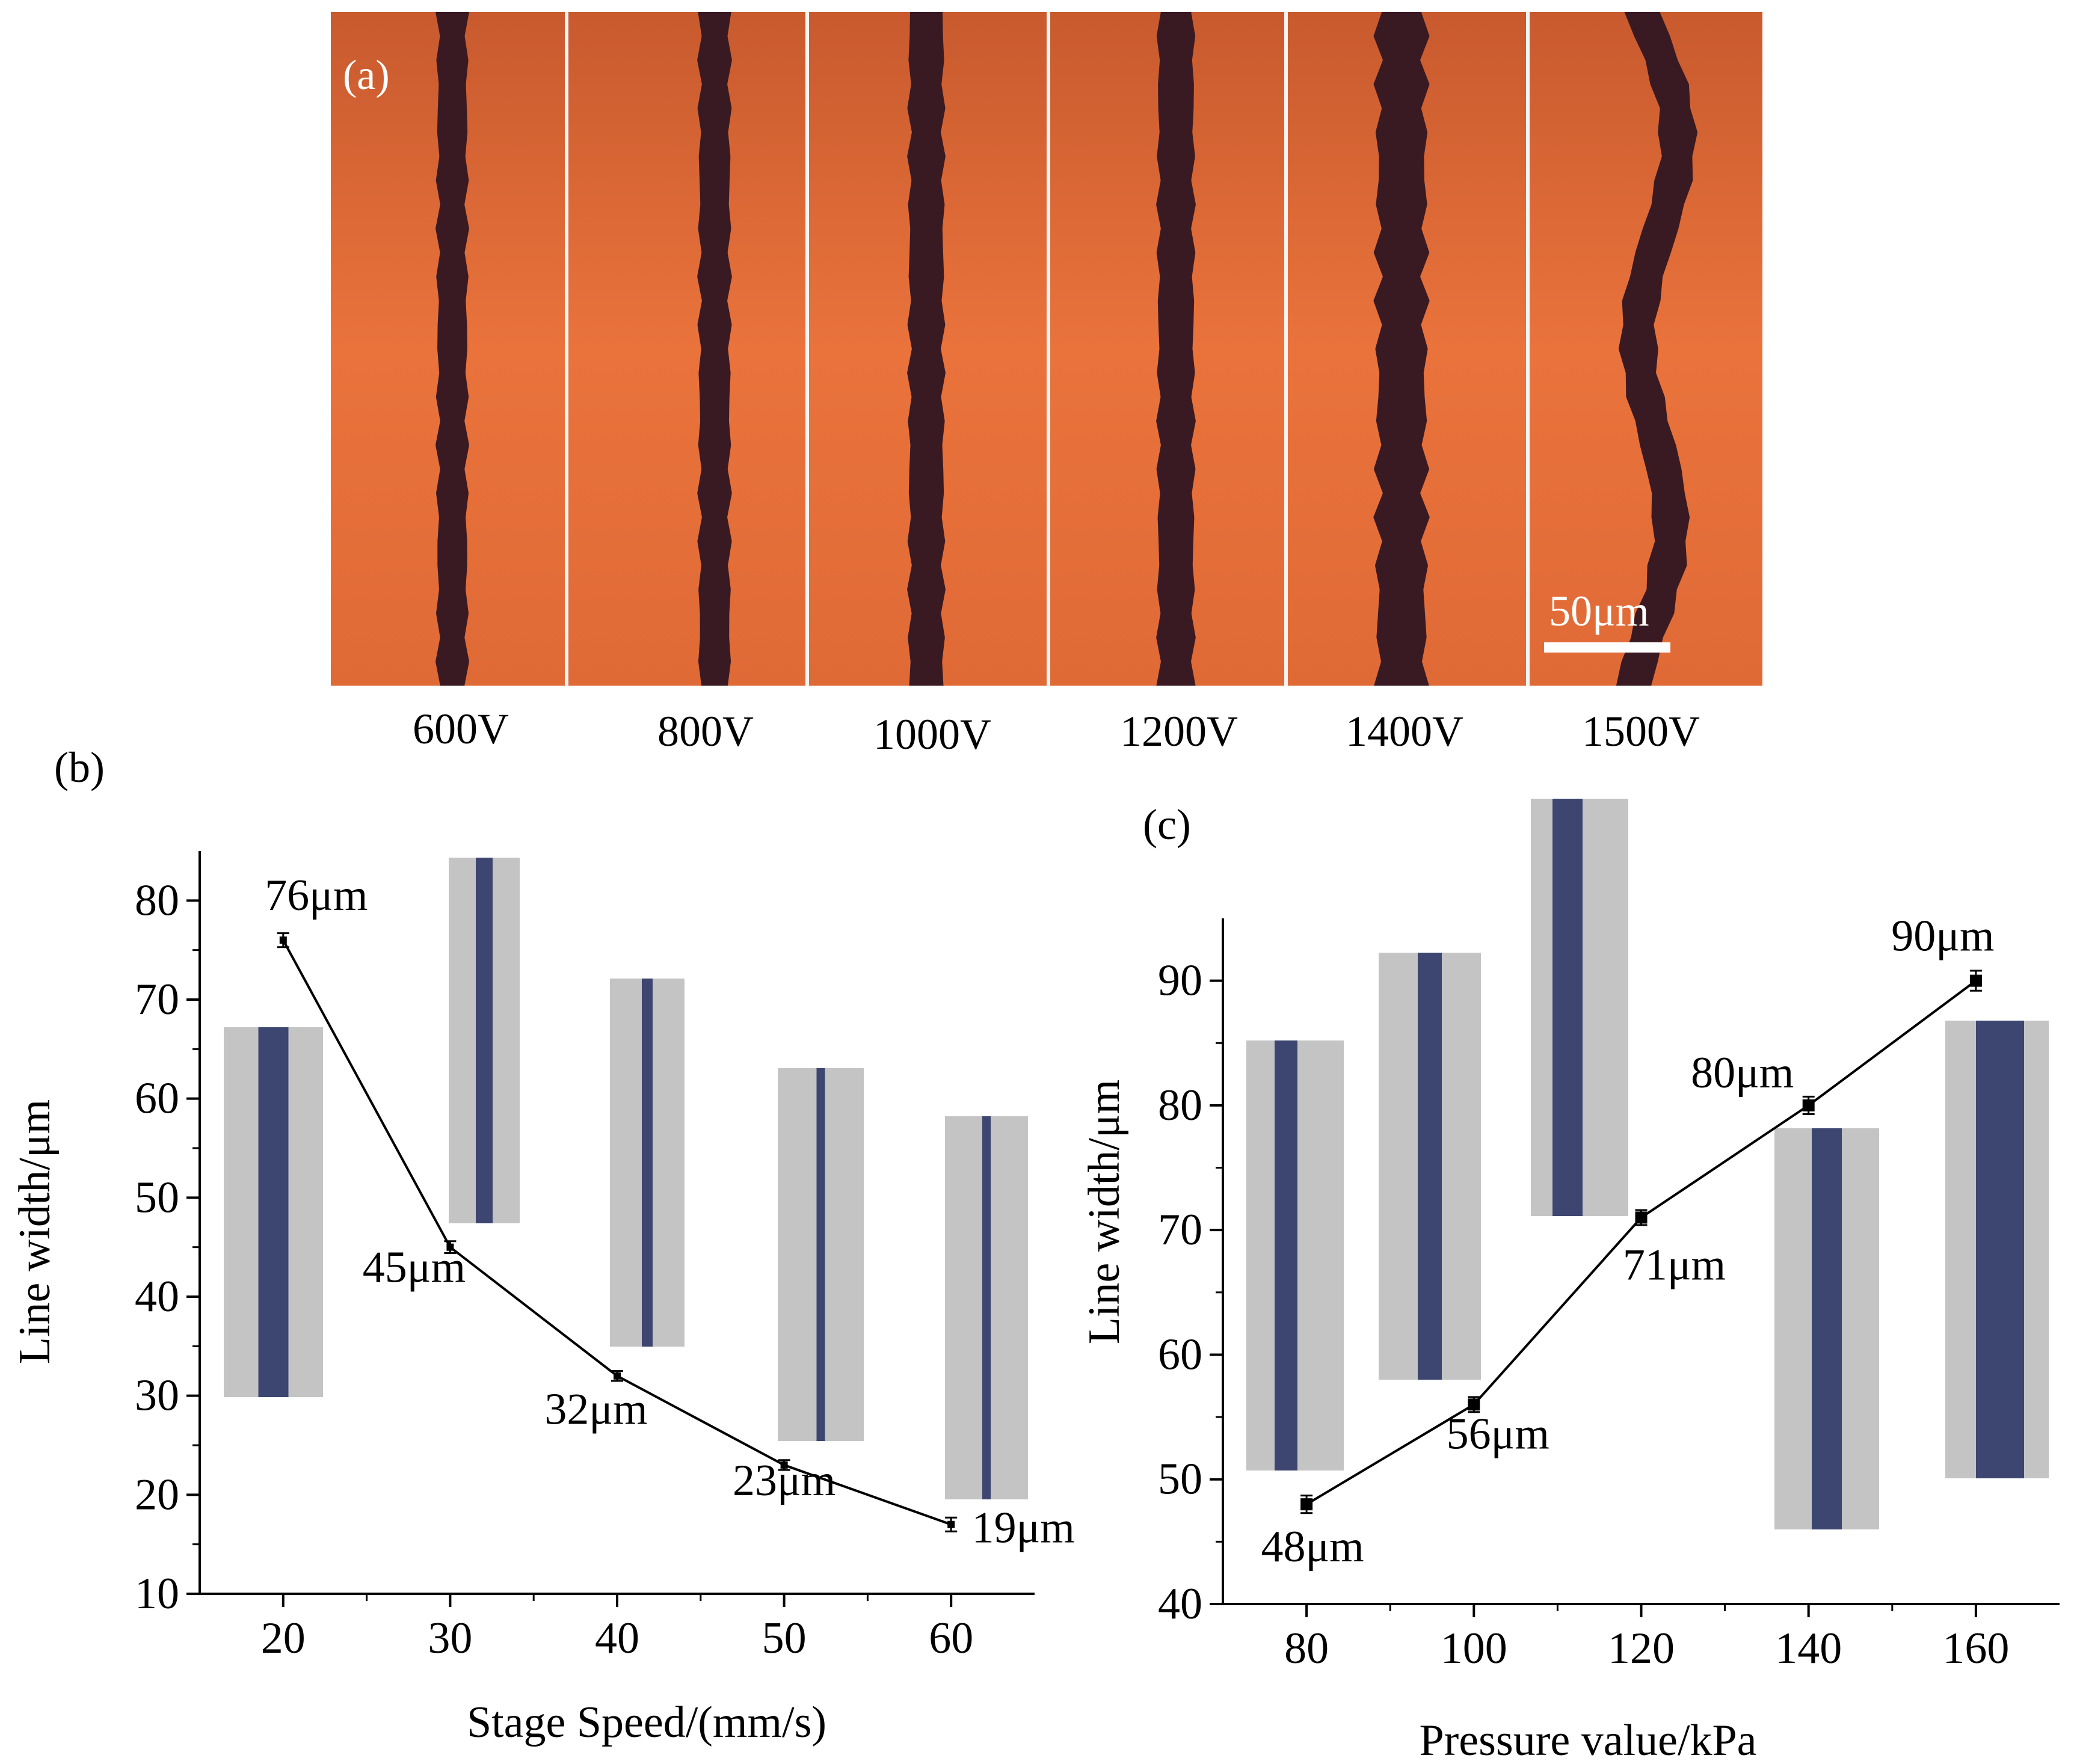 Image resolution: width=2074 pixels, height=1764 pixels. I want to click on line-image-50-trace, so click(820, 1255).